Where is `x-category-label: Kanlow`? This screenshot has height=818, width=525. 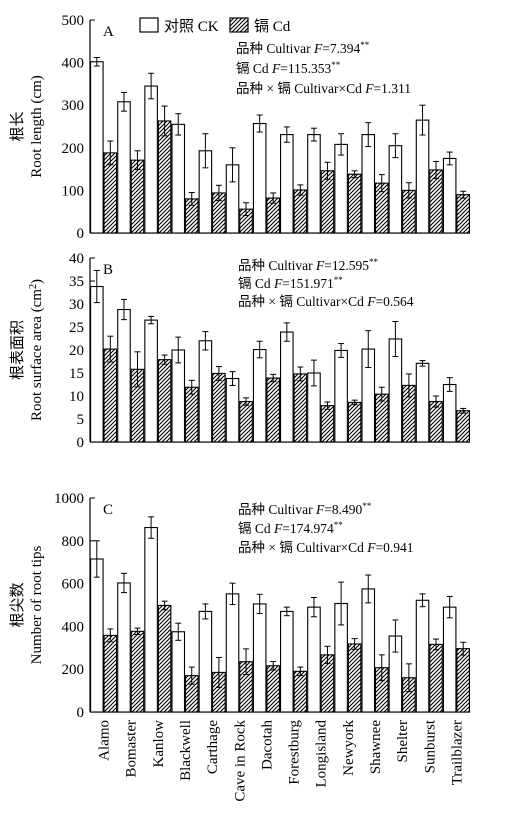
x-category-label: Kanlow is located at coordinates (159, 744).